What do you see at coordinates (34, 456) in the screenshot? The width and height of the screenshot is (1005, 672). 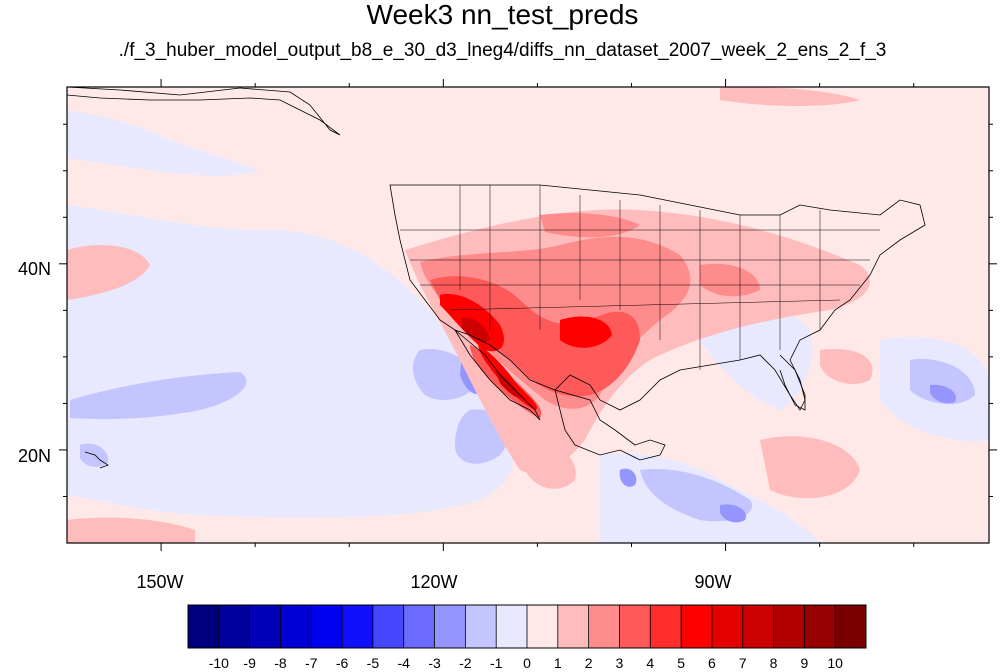 I see `lat-label-20n: 20N` at bounding box center [34, 456].